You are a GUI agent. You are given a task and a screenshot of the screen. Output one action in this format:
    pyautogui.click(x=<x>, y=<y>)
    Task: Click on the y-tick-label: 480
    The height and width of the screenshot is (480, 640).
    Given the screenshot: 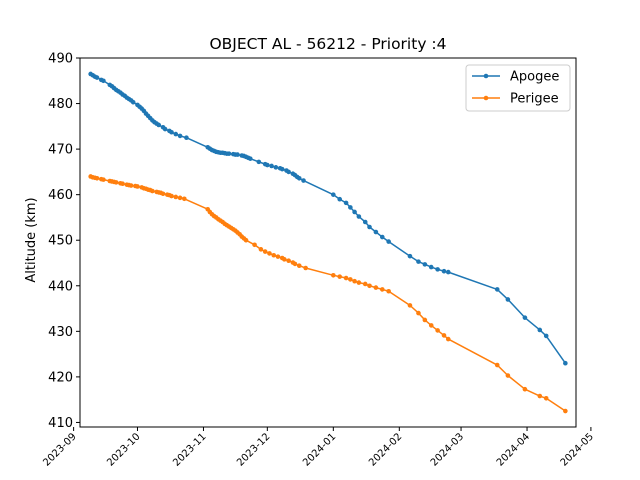 What is the action you would take?
    pyautogui.click(x=60, y=104)
    